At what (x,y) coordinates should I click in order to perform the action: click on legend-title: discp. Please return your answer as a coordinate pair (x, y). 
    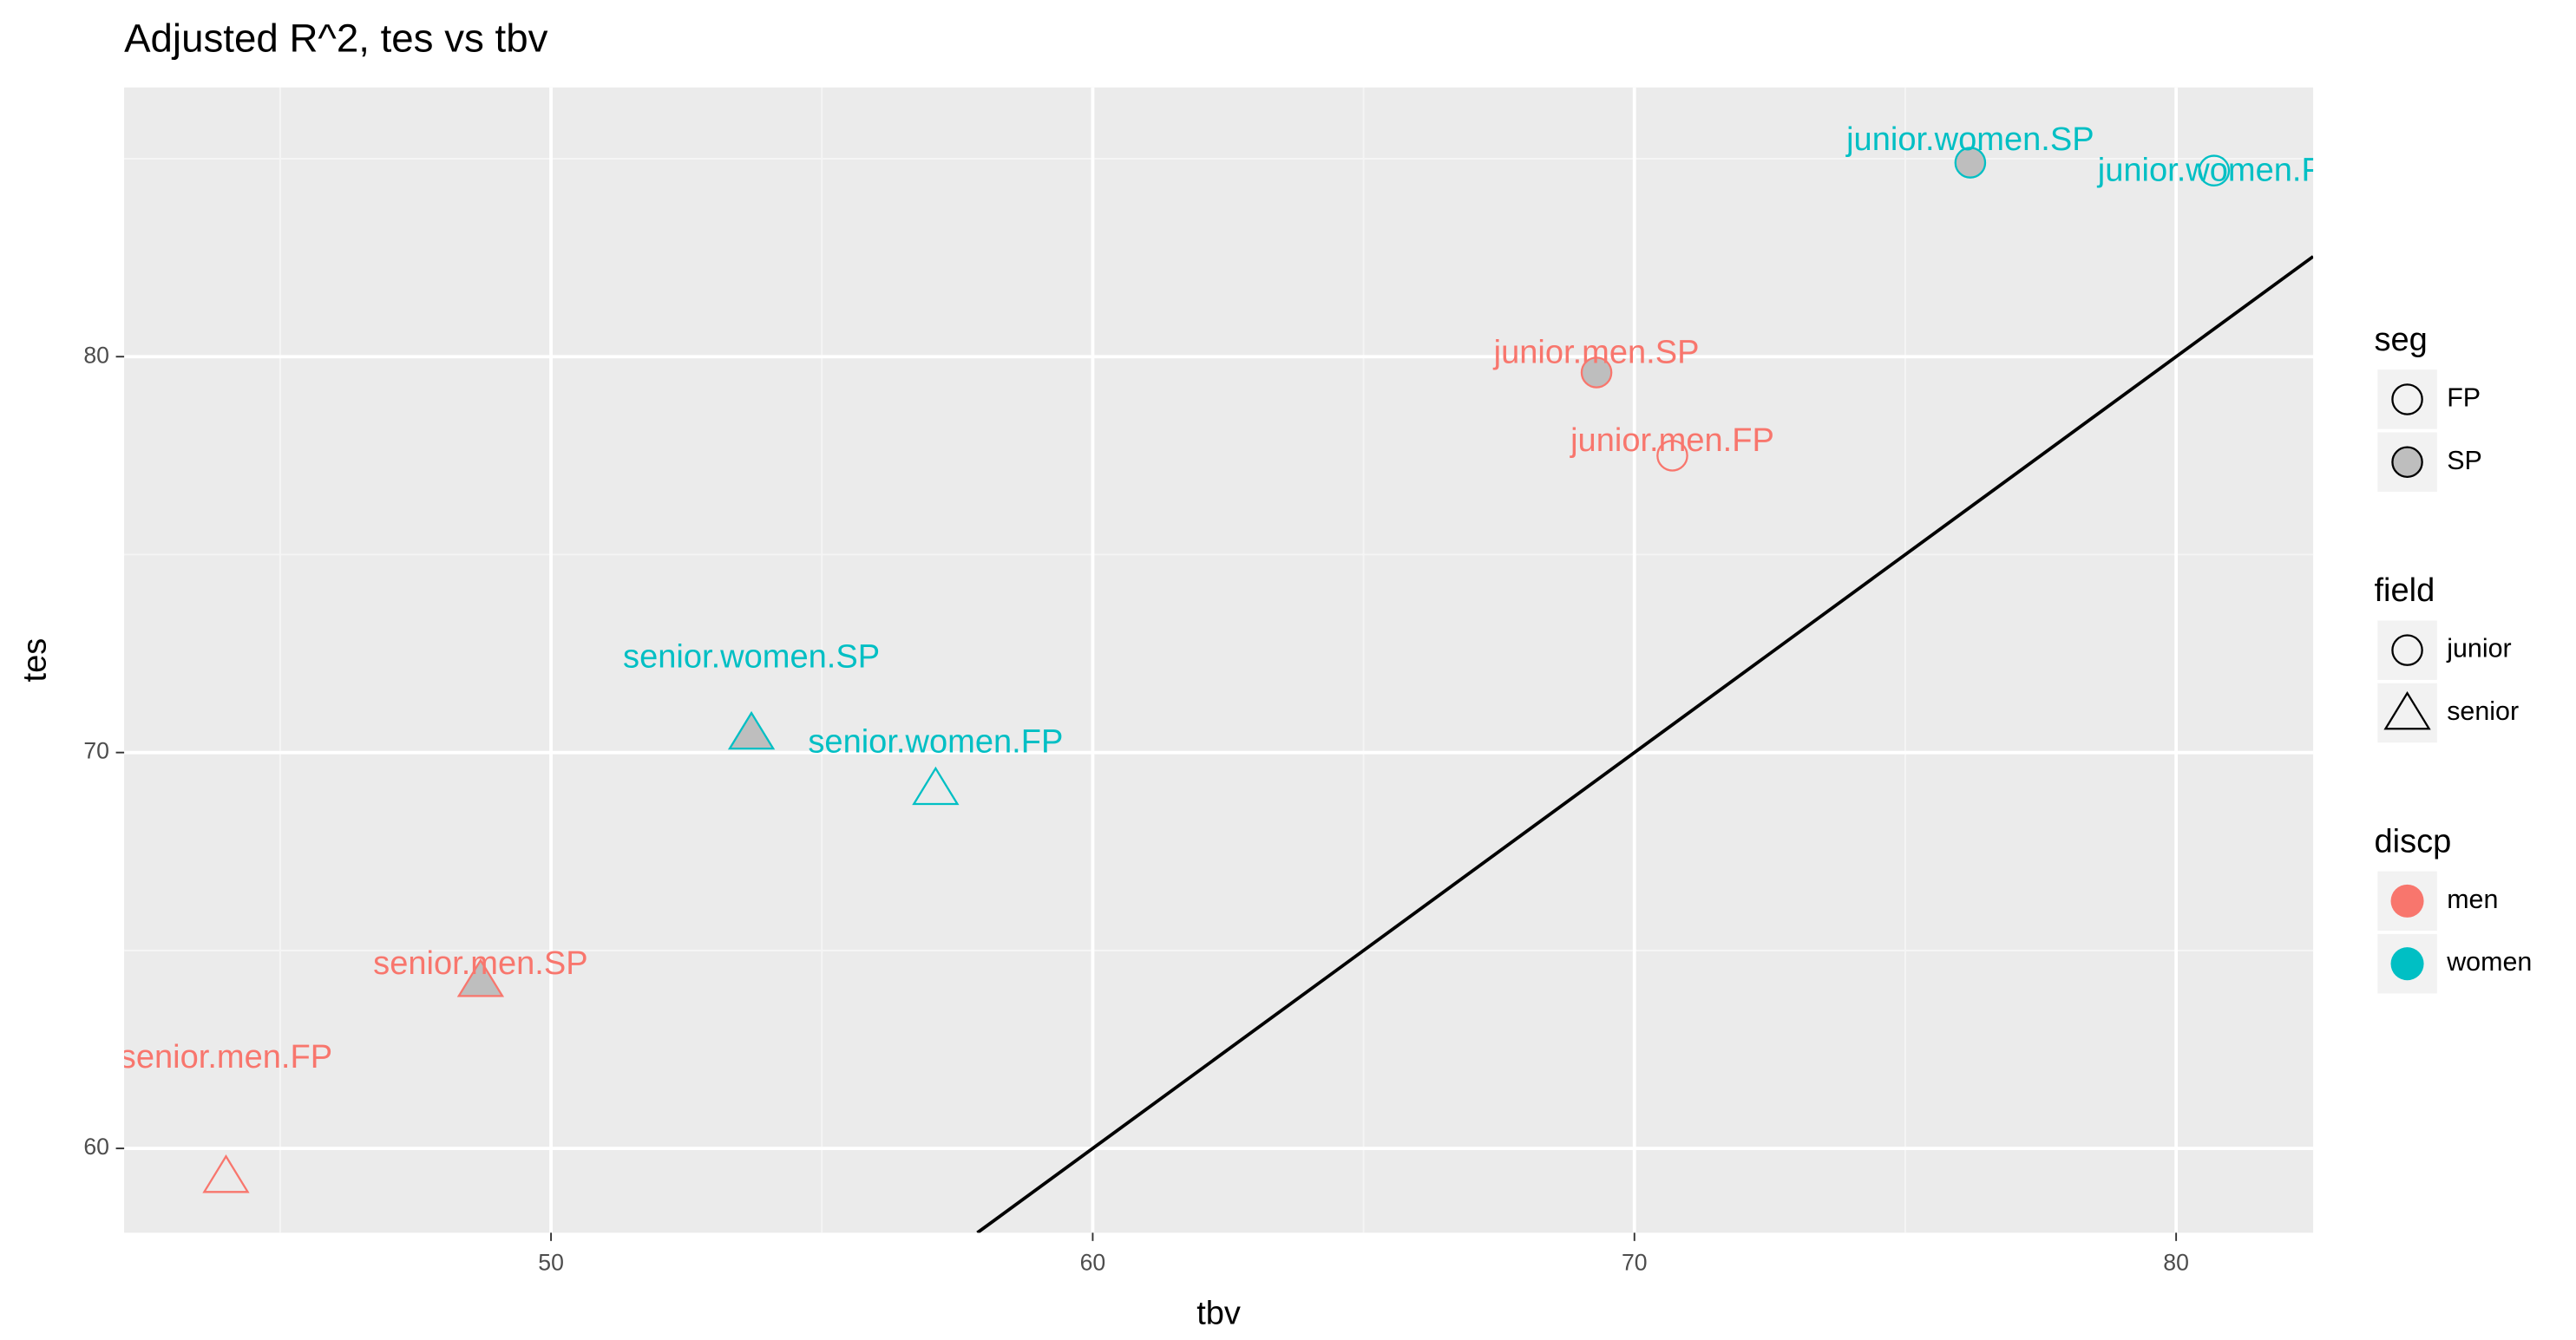
    Looking at the image, I should click on (2412, 842).